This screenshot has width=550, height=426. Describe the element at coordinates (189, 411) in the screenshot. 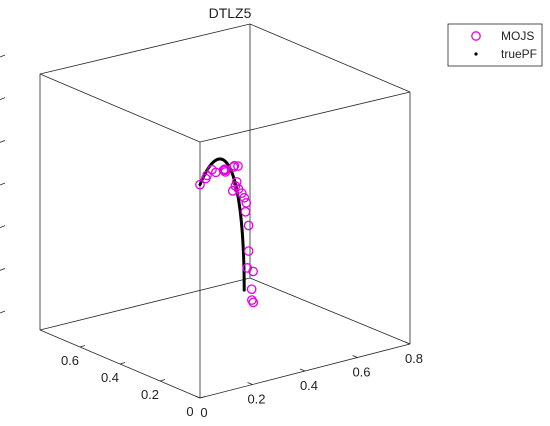

I see `x-tick-label: 0` at that location.